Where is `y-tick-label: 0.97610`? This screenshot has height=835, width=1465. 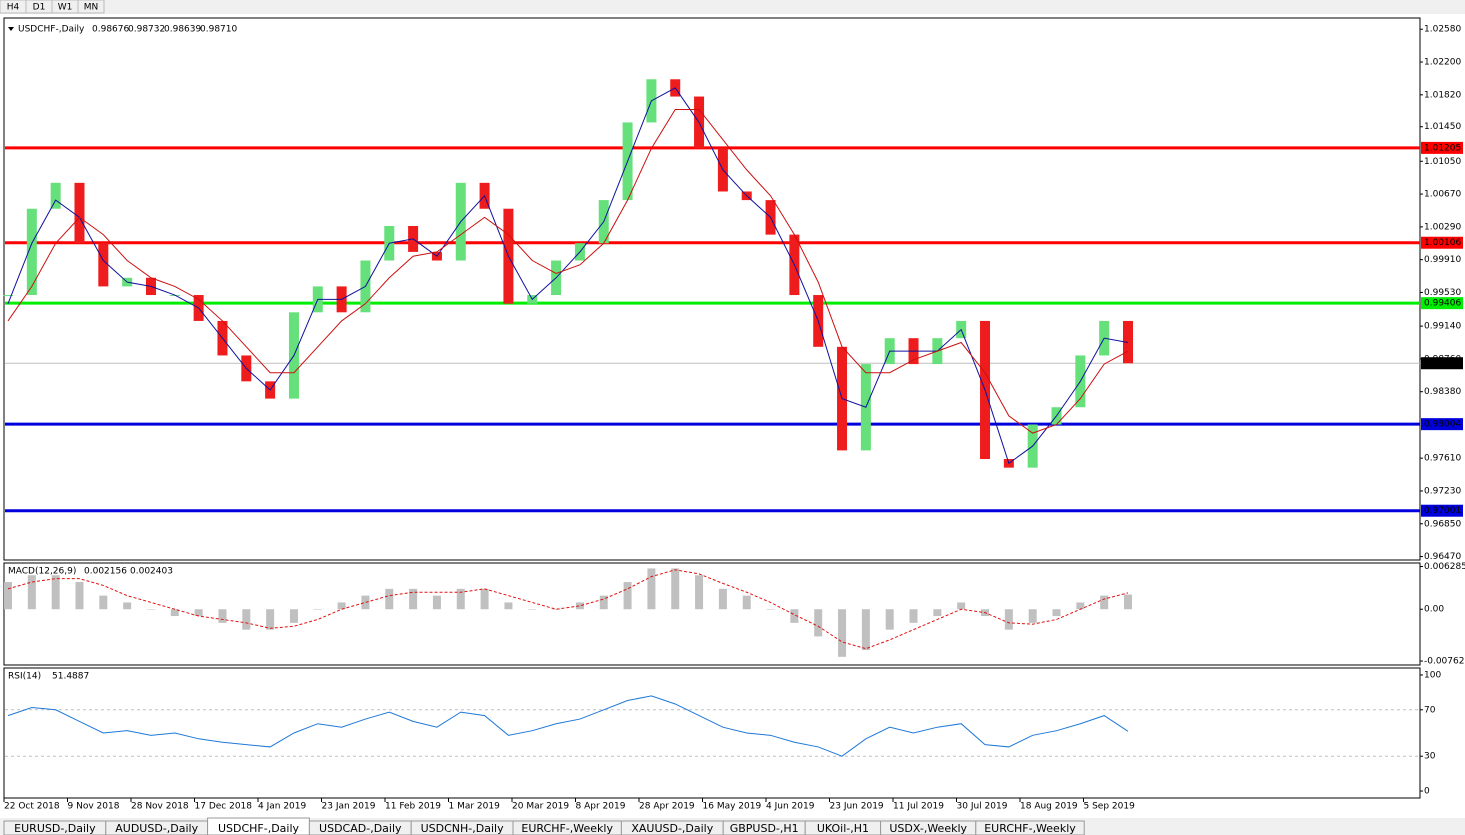 y-tick-label: 0.97610 is located at coordinates (1442, 459).